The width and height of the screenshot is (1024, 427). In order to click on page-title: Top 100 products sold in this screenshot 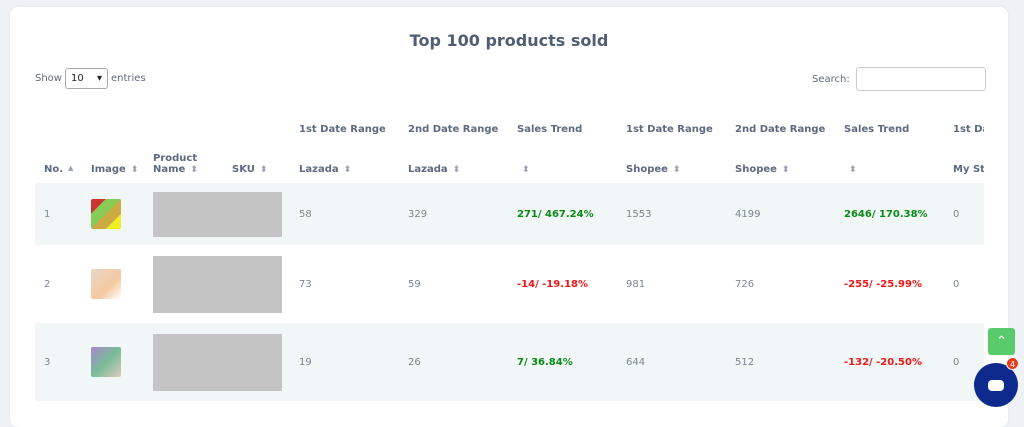, I will do `click(509, 40)`.